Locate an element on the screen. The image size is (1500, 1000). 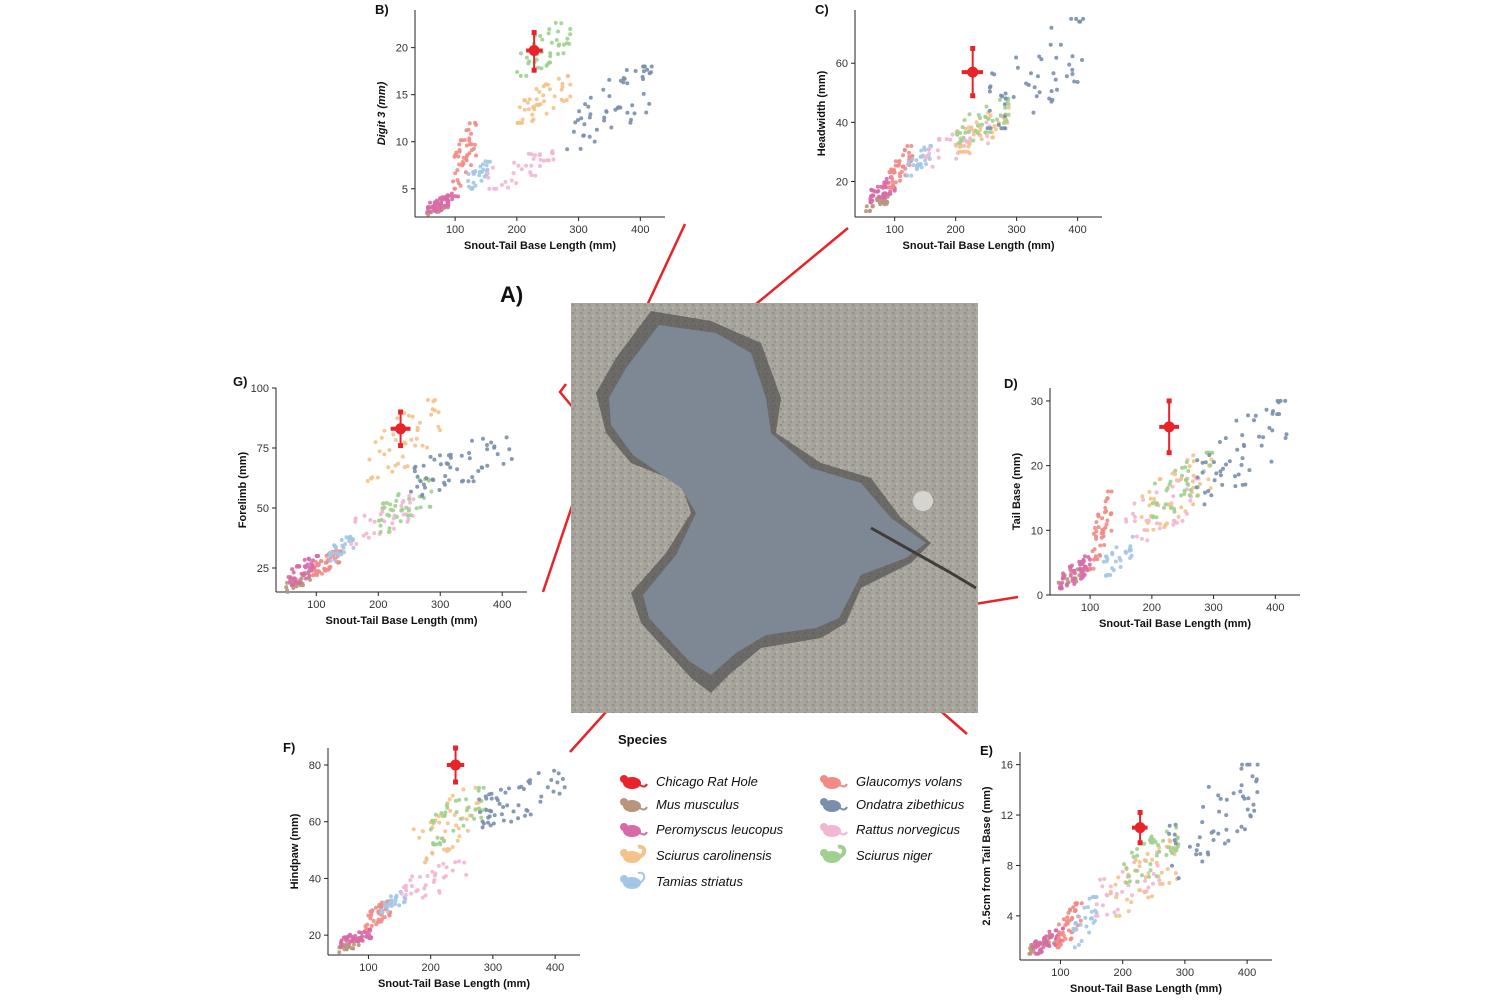
rat-hole-estimate is located at coordinates (400, 429).